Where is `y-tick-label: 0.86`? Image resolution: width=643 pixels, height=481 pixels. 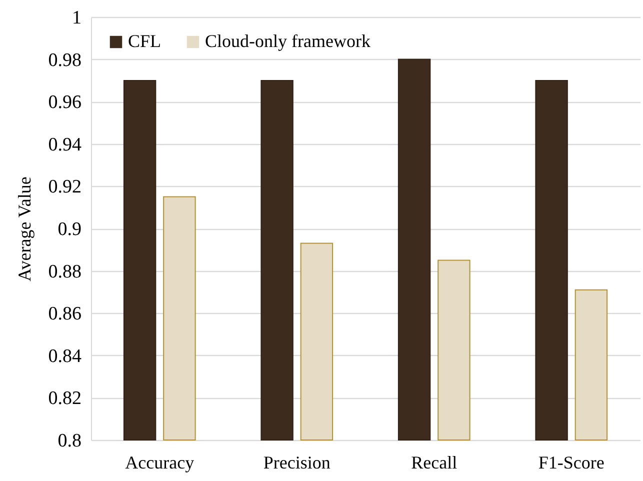
y-tick-label: 0.86 is located at coordinates (65, 314).